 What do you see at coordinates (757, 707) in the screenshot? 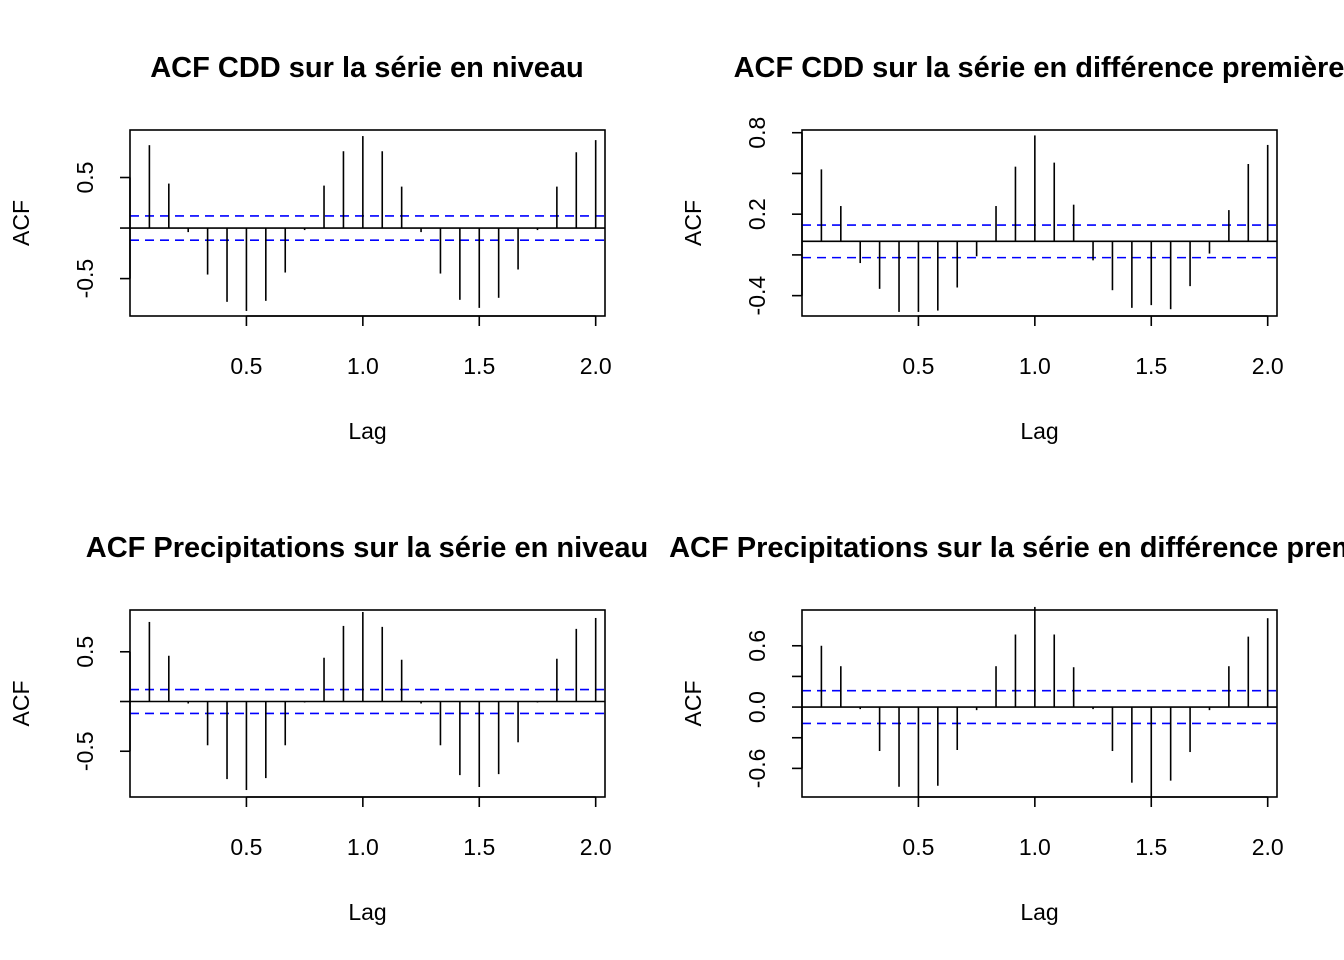
I see `y-tick-label: 0.0` at bounding box center [757, 707].